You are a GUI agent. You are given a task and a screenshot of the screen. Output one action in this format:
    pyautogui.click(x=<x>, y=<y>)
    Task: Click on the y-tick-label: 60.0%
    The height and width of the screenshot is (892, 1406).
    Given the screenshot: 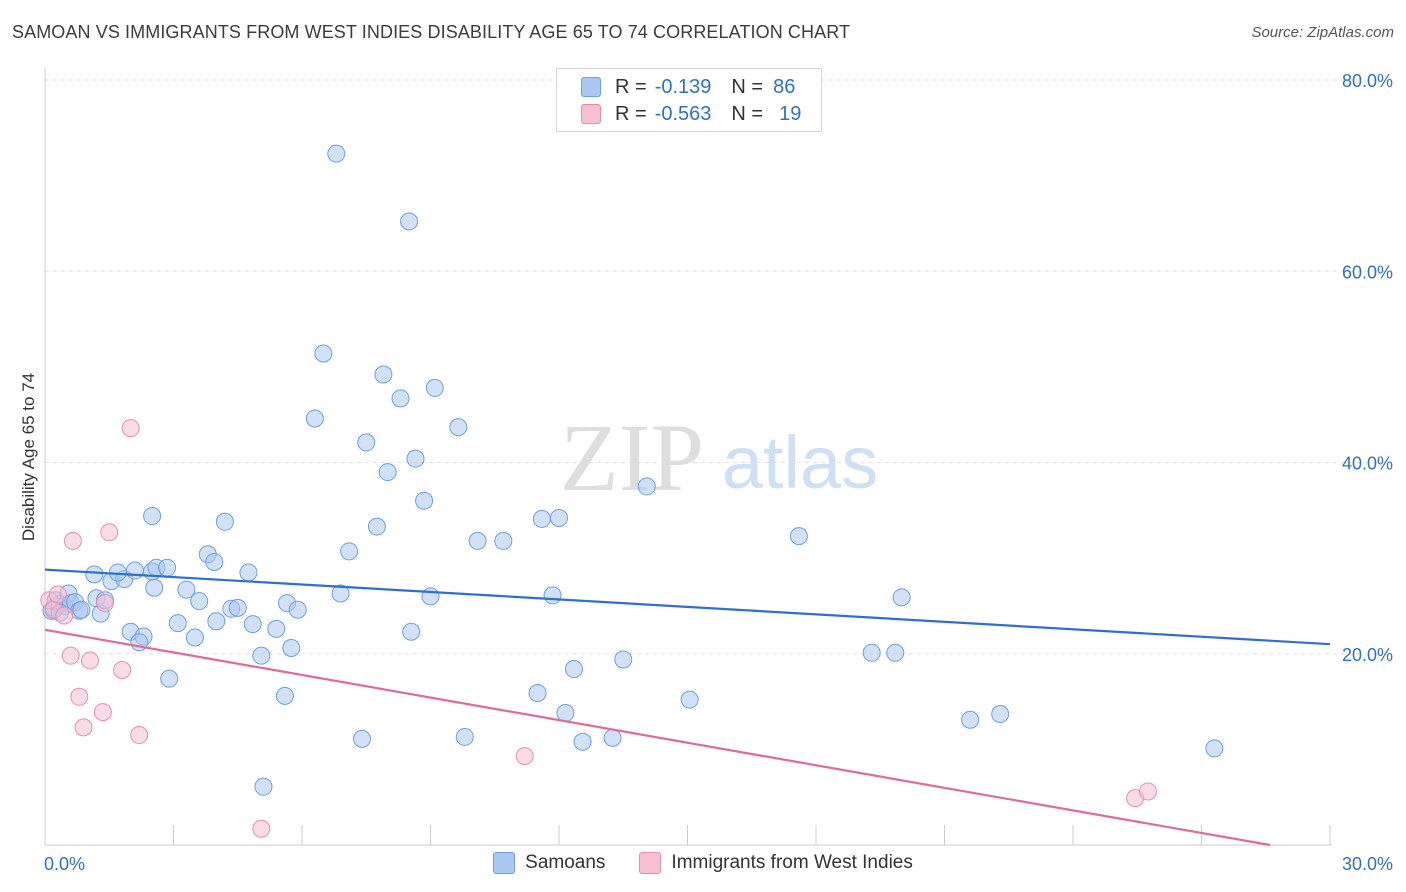 What is the action you would take?
    pyautogui.click(x=1367, y=272)
    